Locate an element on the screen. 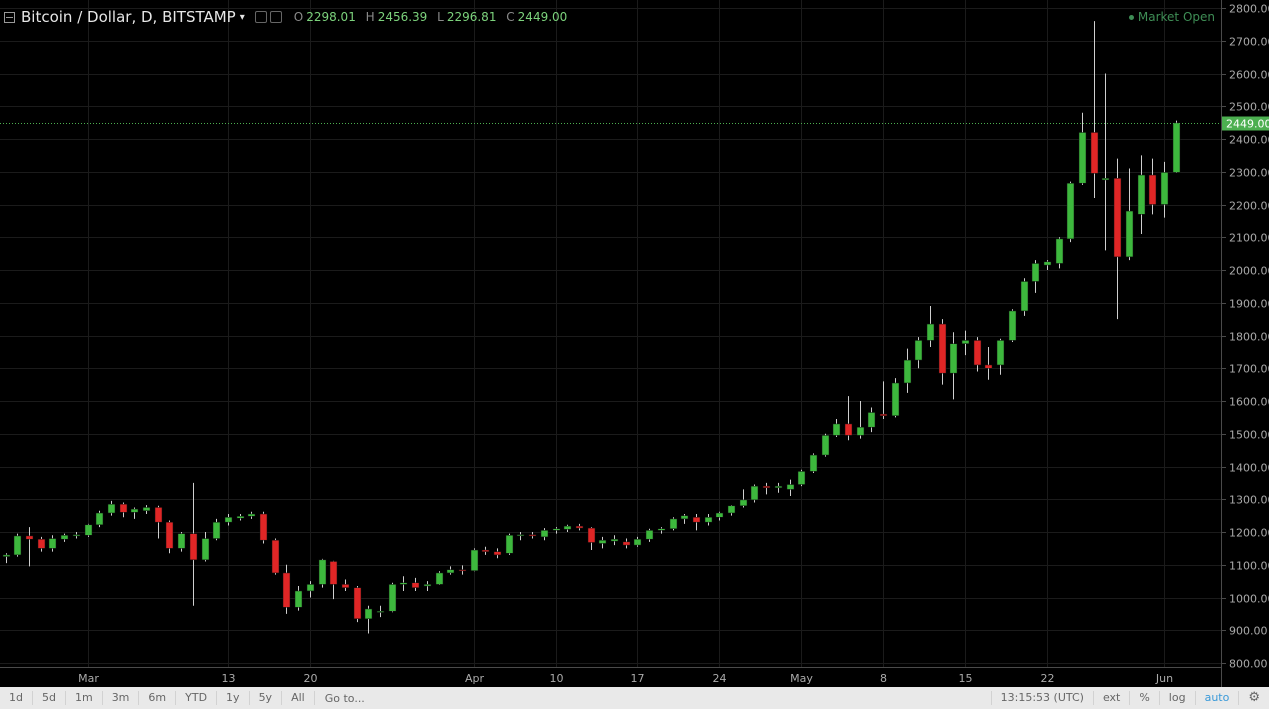 The height and width of the screenshot is (709, 1269). price-tick-label: 2500.00 is located at coordinates (1249, 107).